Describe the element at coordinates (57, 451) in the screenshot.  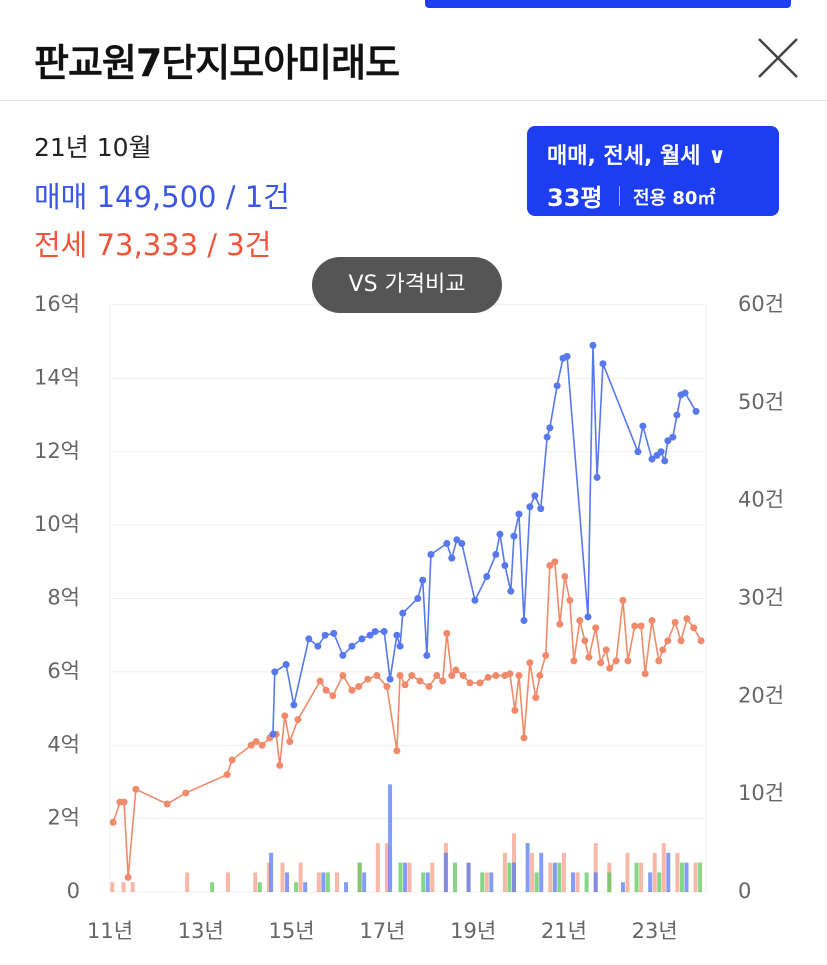
I see `y-tick-label: 12억` at that location.